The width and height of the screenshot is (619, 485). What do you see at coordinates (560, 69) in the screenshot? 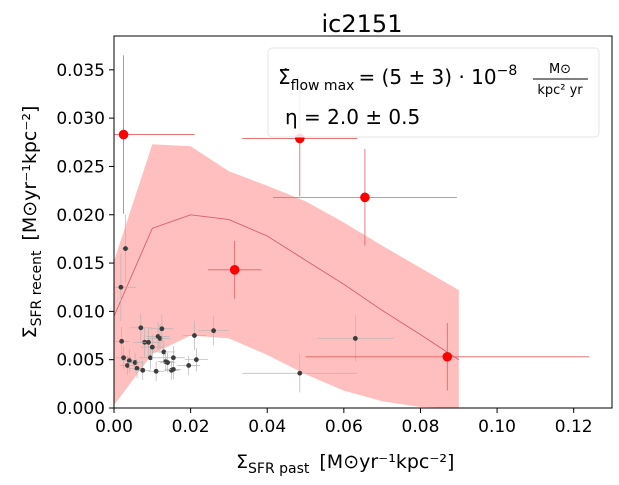
I see `flow-unit-numerator: M⊙` at bounding box center [560, 69].